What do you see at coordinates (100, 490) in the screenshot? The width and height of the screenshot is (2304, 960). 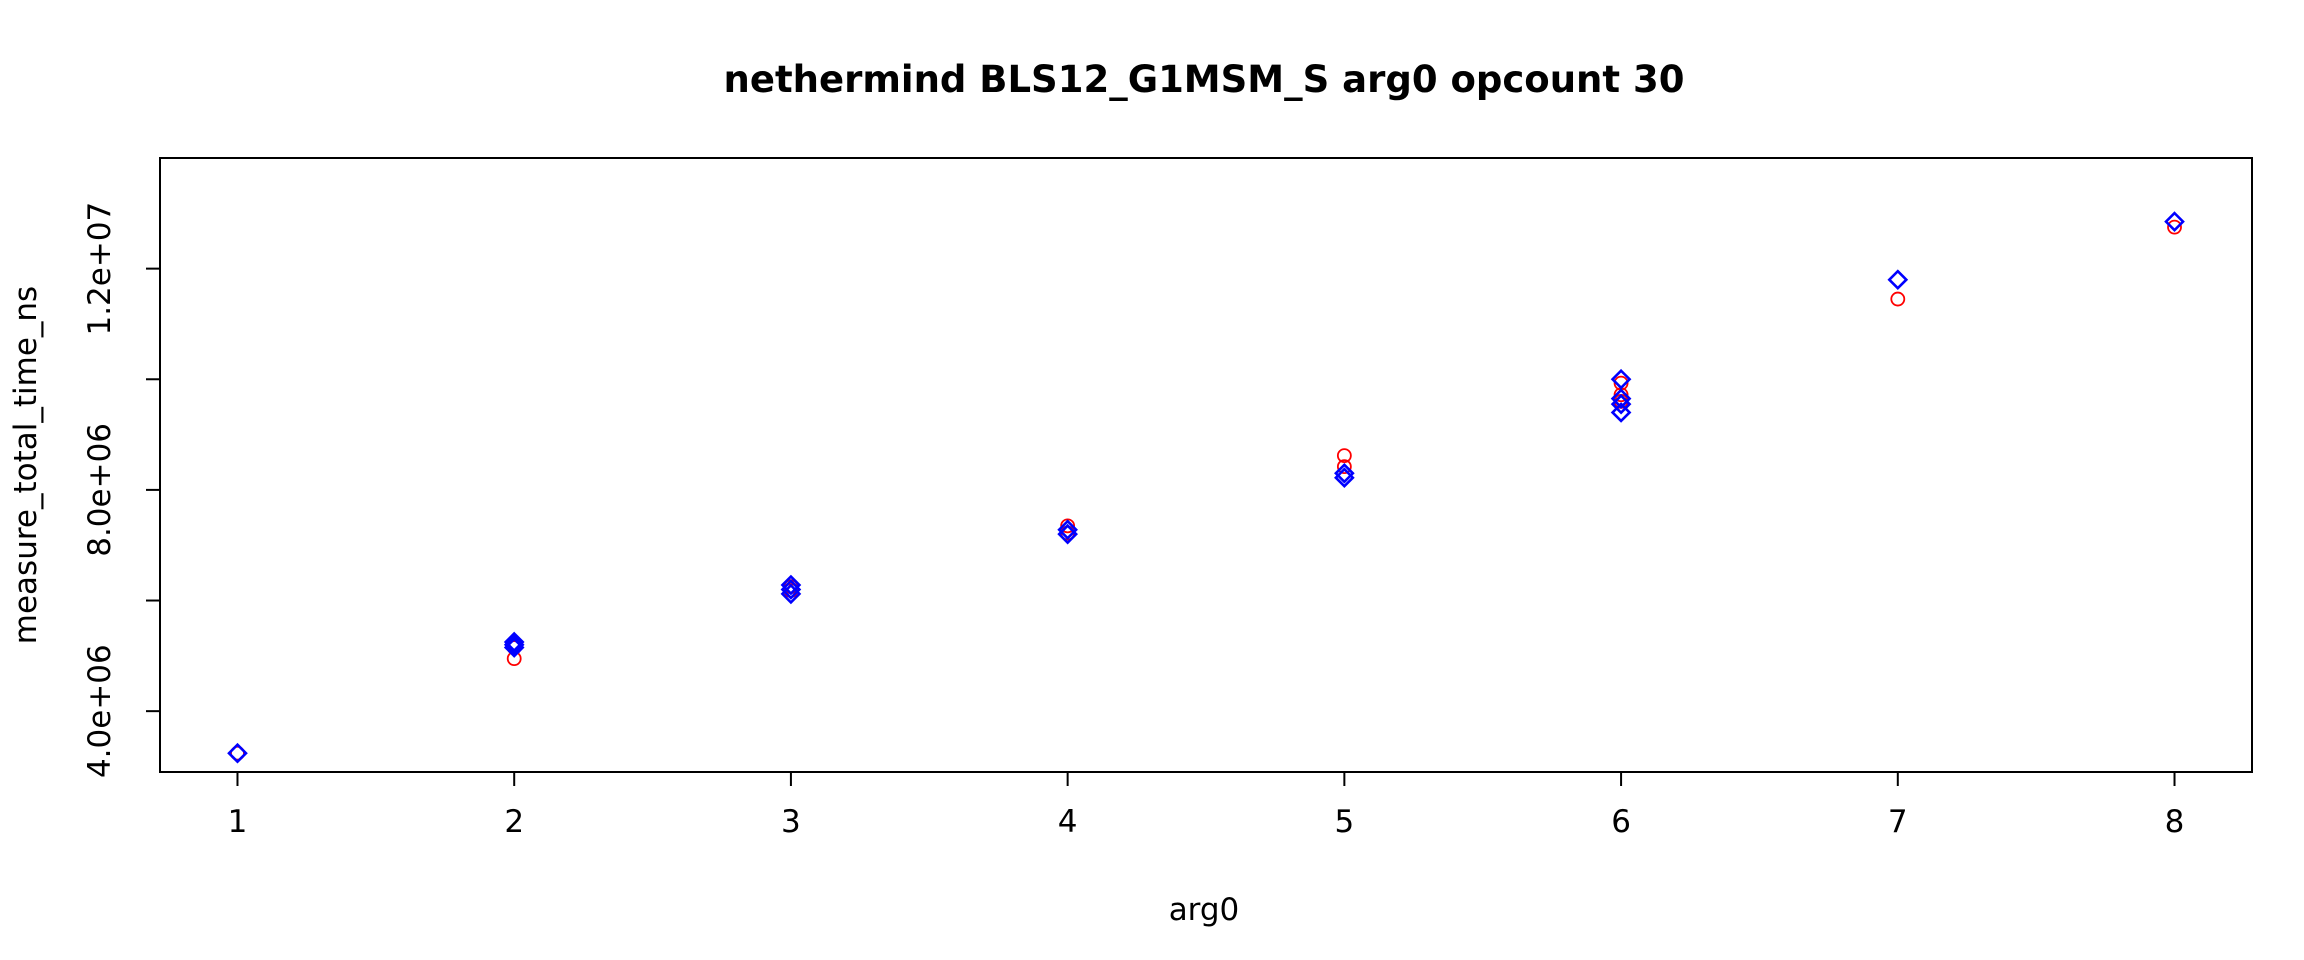 I see `y-tick-label: 8.0e+06` at bounding box center [100, 490].